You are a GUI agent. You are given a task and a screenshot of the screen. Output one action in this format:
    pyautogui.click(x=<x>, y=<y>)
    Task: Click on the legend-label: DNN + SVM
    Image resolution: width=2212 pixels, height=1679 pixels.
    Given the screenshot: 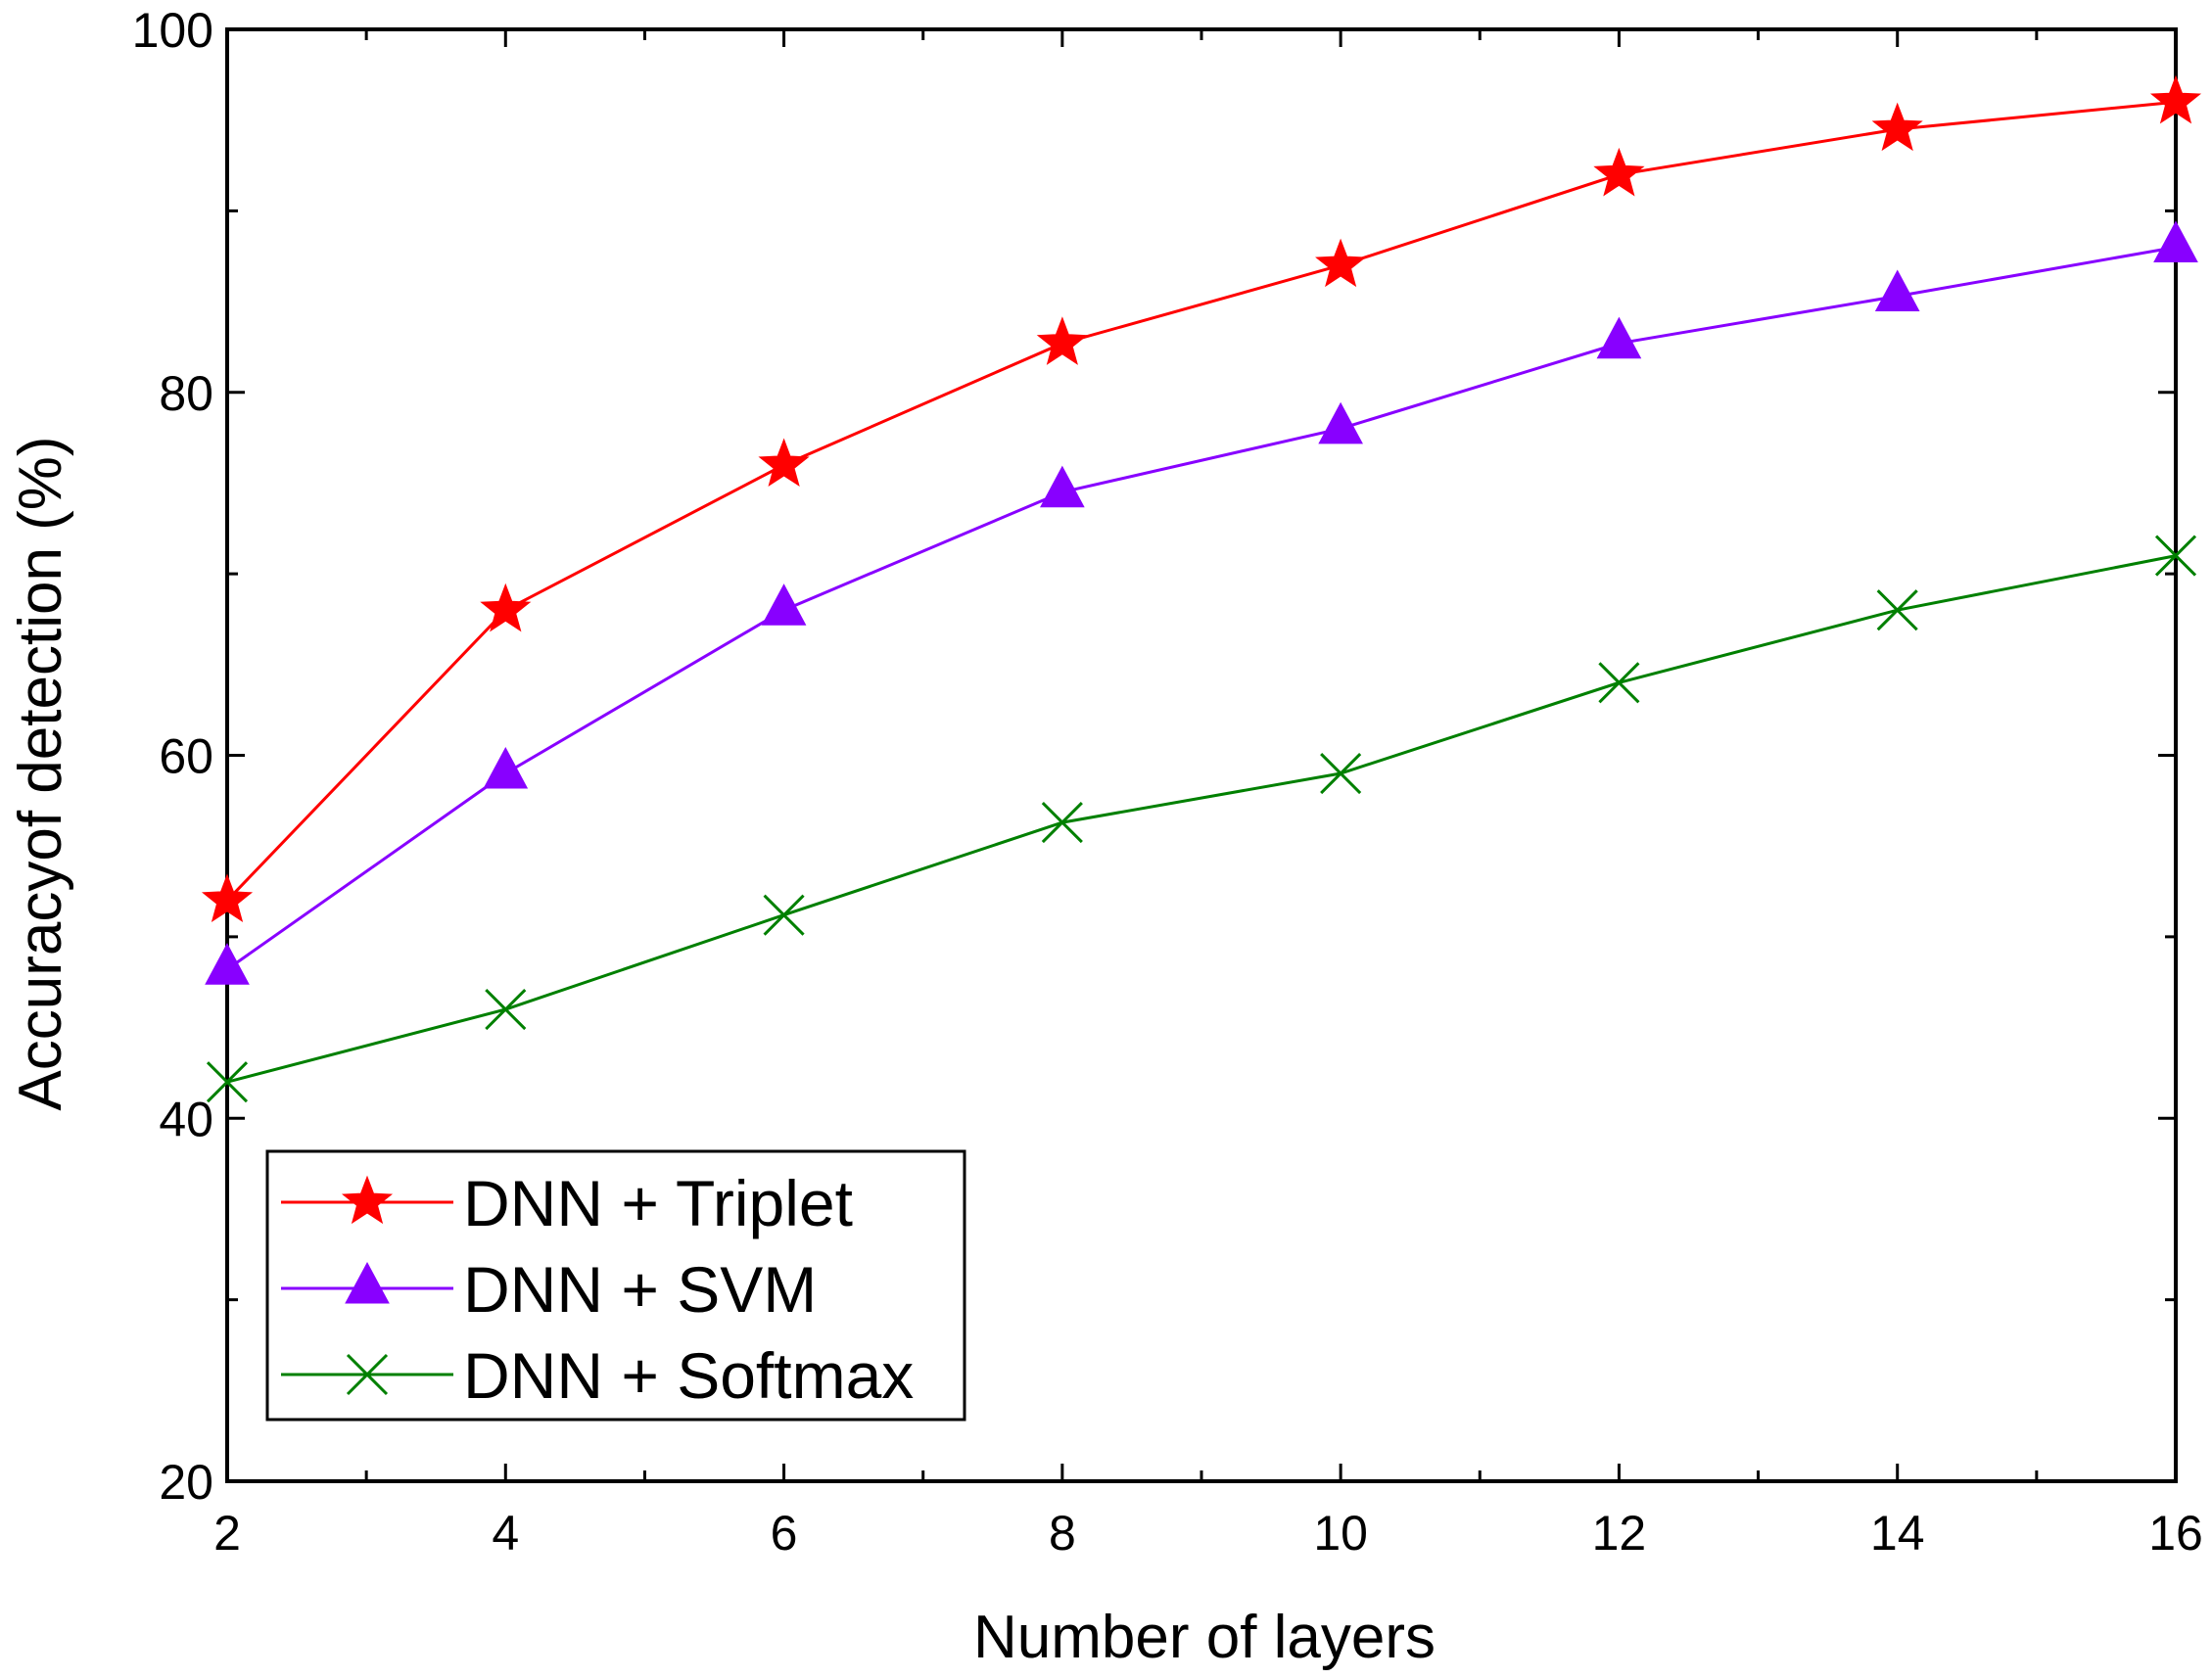 What is the action you would take?
    pyautogui.click(x=640, y=1290)
    